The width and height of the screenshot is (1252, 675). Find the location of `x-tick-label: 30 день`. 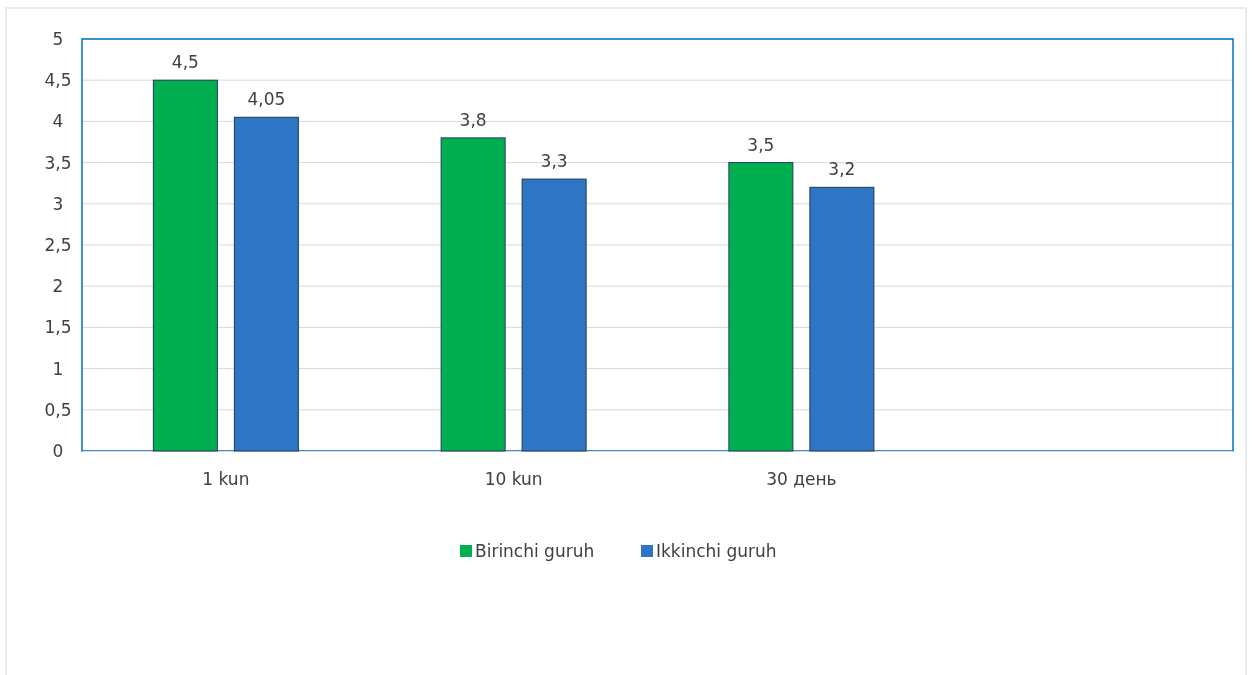

x-tick-label: 30 день is located at coordinates (801, 479).